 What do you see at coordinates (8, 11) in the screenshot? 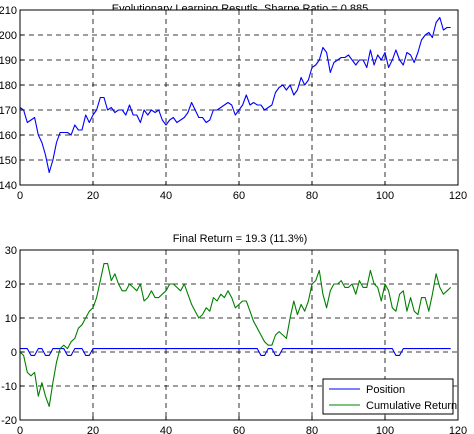
I see `top-y-tick-label: 210` at bounding box center [8, 11].